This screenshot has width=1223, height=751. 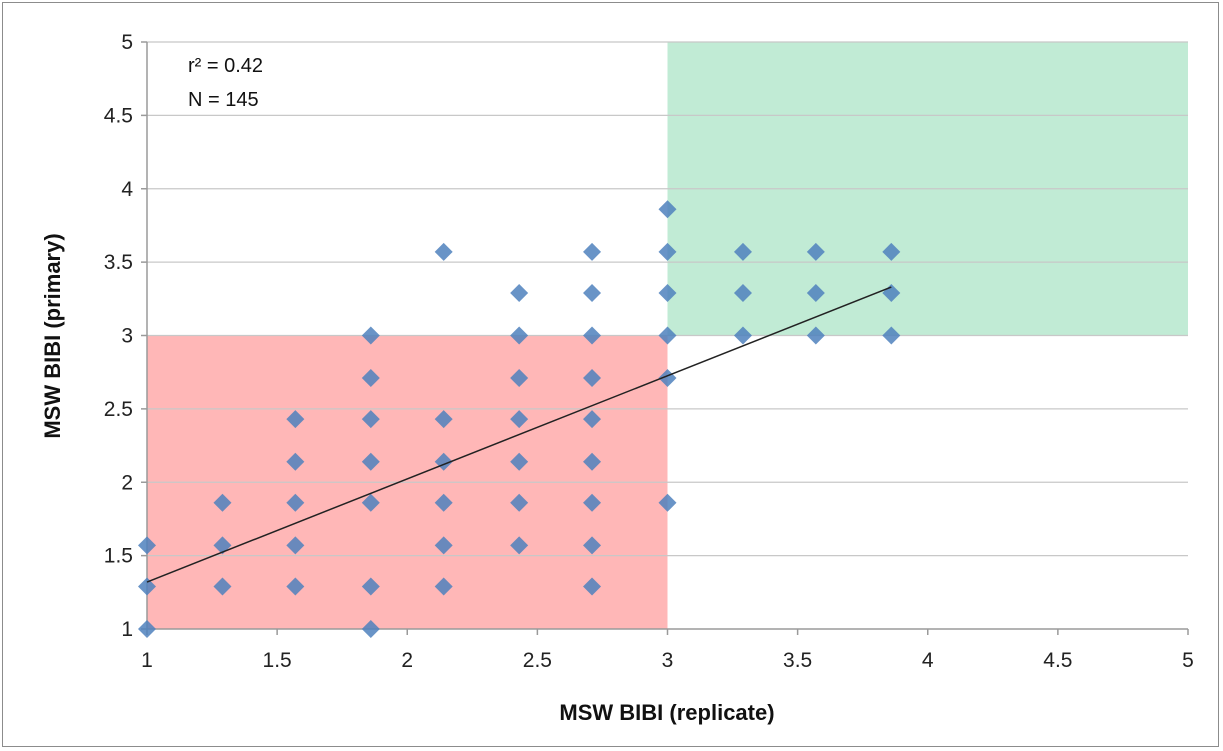 I want to click on y-tick-label: 2, so click(x=127, y=482).